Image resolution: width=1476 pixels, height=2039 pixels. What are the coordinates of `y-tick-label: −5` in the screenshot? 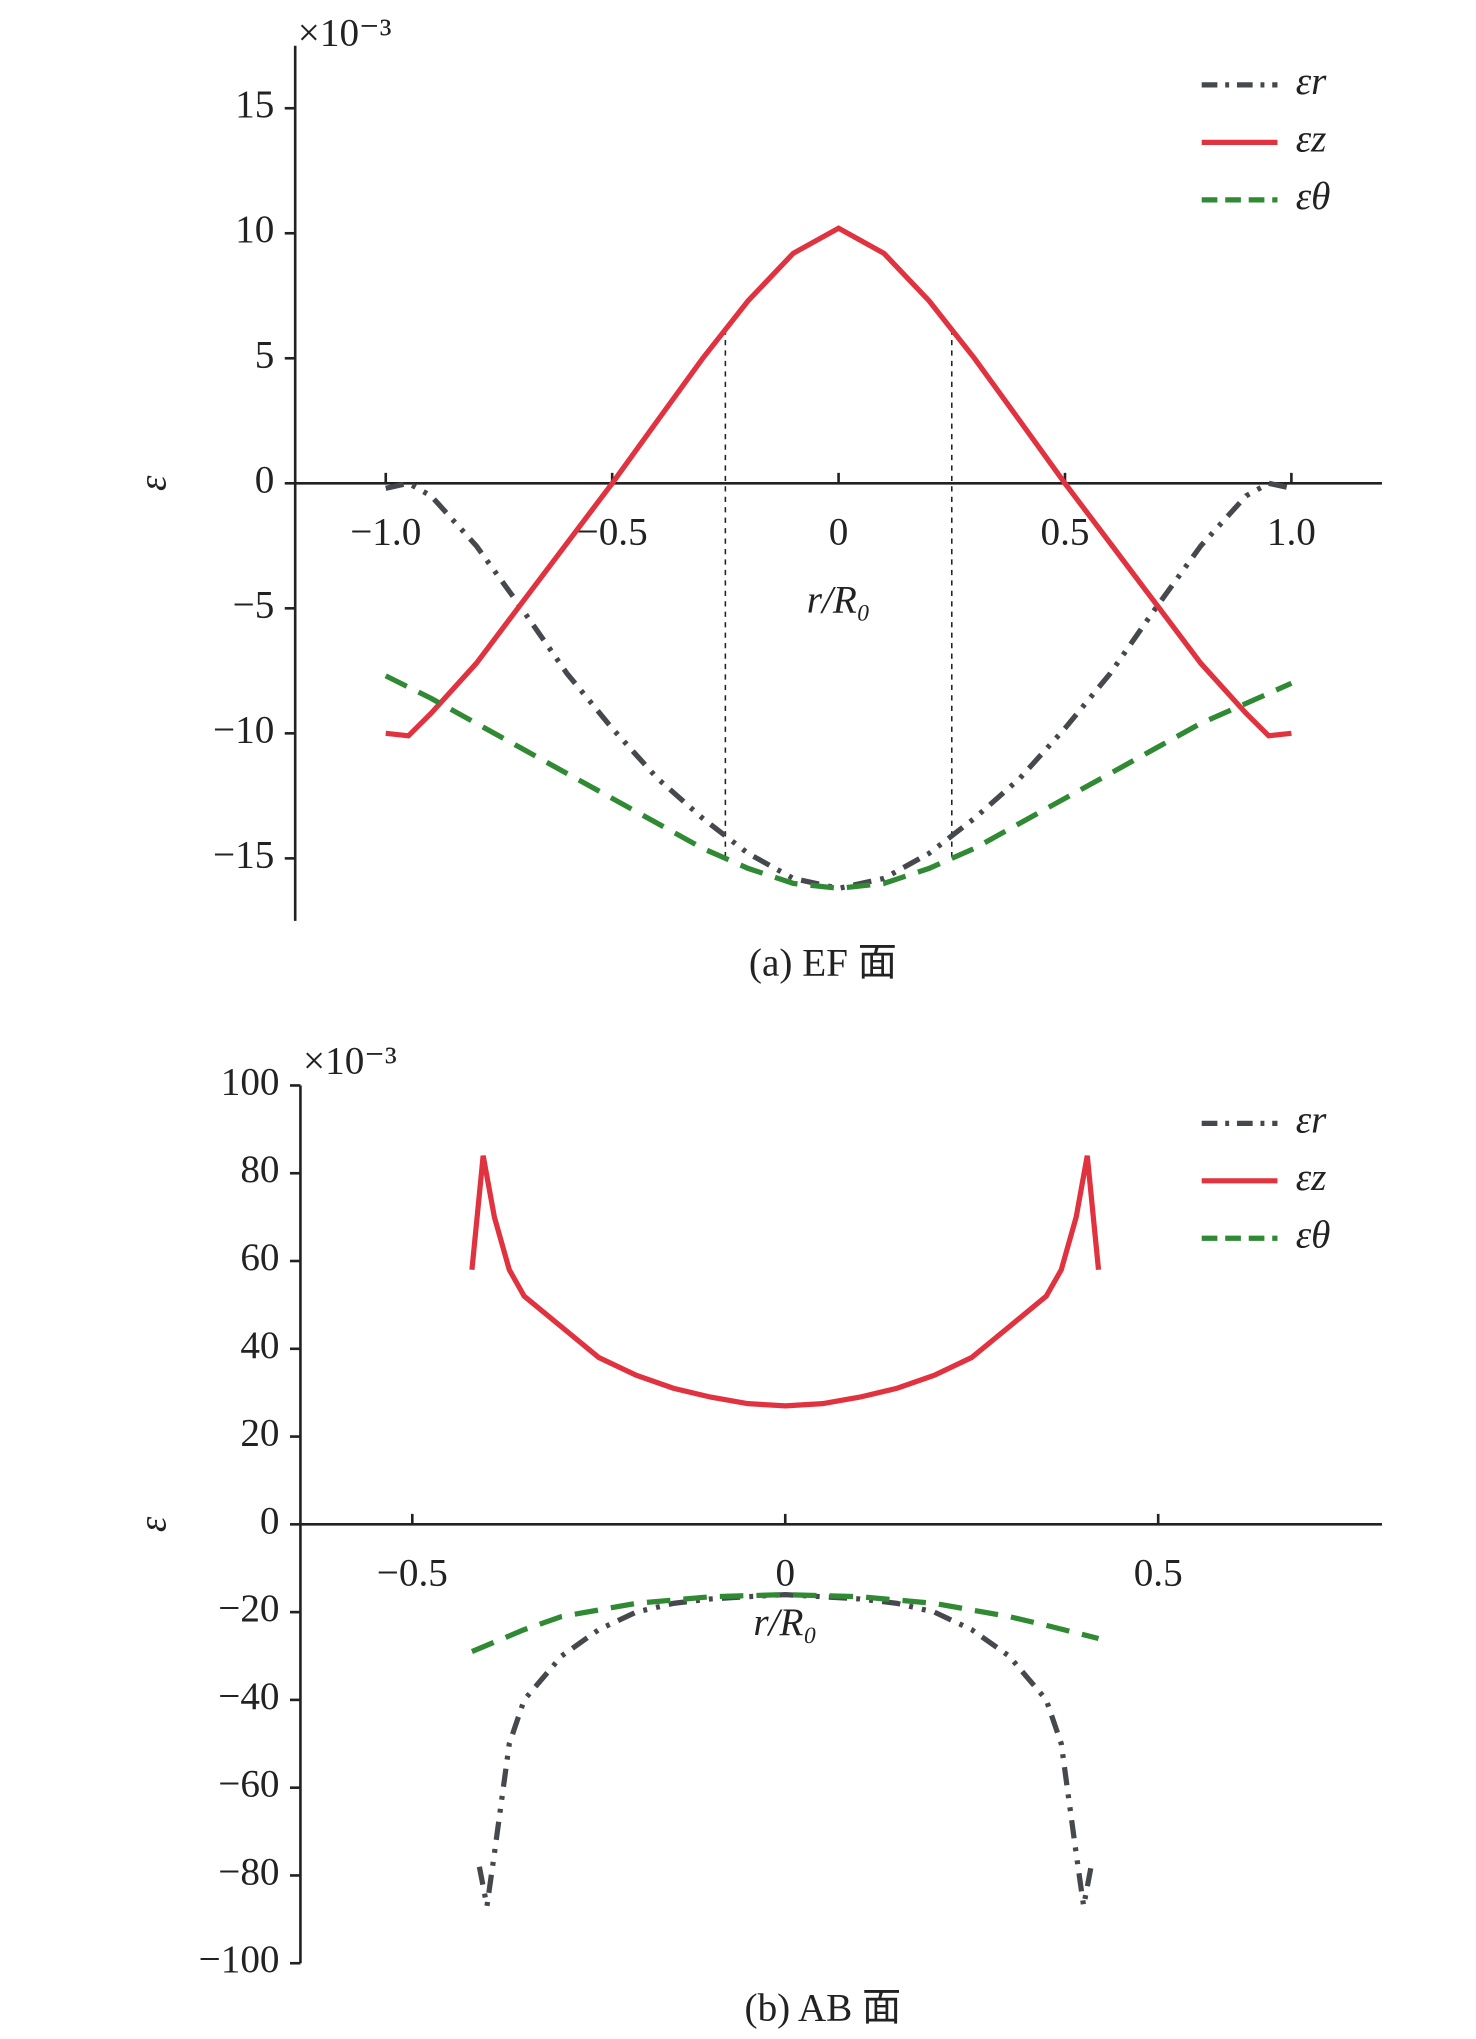 It's located at (254, 604).